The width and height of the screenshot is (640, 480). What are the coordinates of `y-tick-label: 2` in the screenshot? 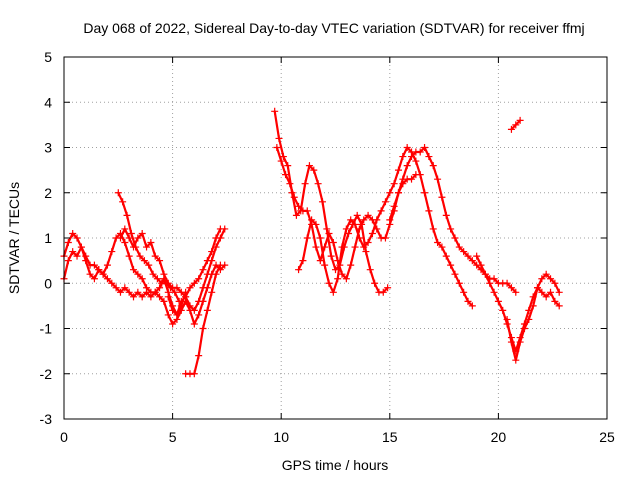 It's located at (48, 193).